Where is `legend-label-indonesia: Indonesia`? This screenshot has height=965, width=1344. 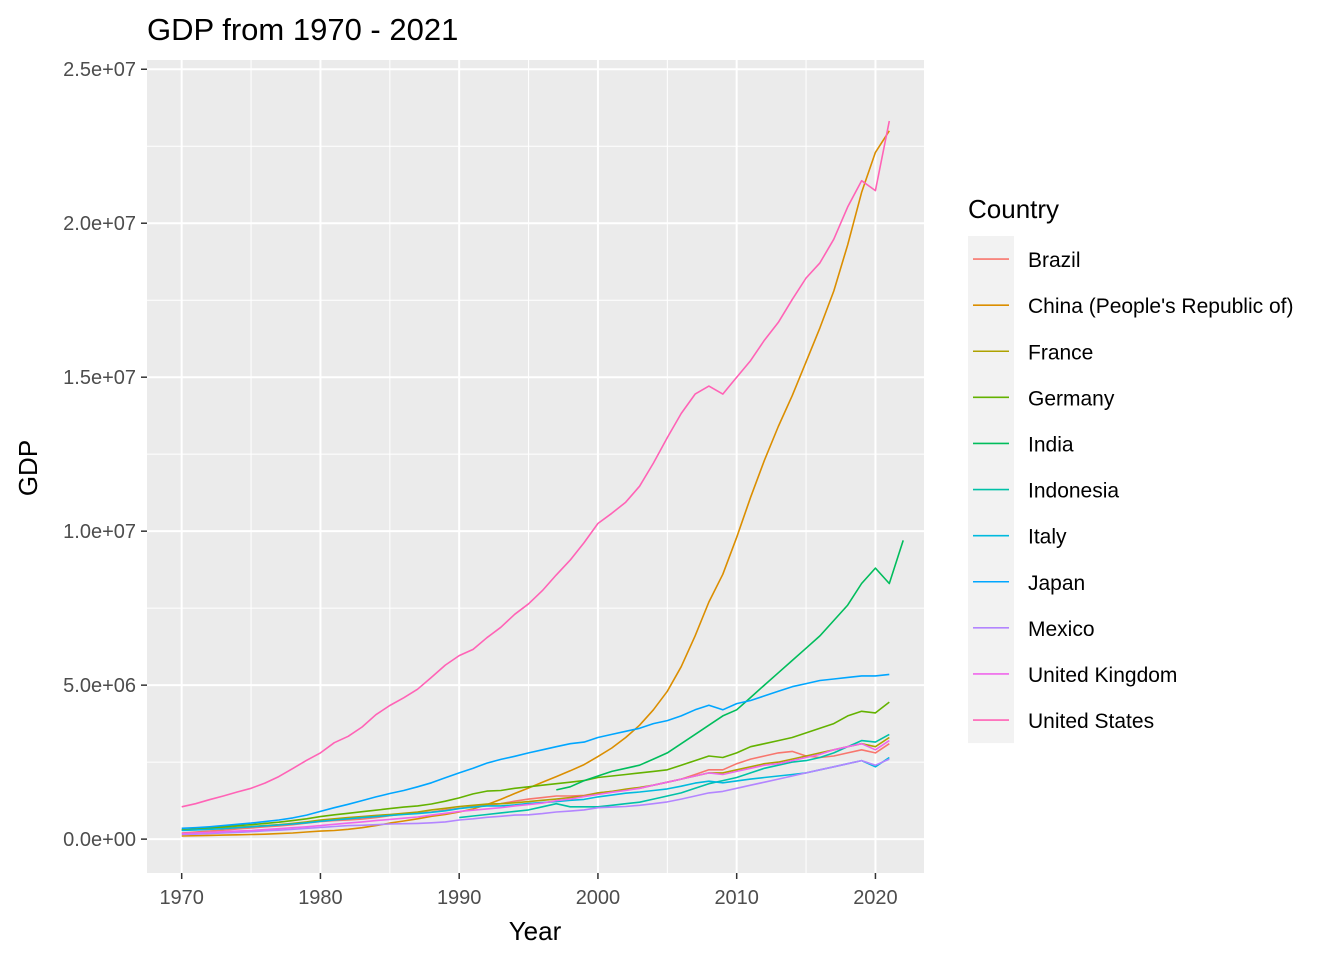 legend-label-indonesia: Indonesia is located at coordinates (1073, 491).